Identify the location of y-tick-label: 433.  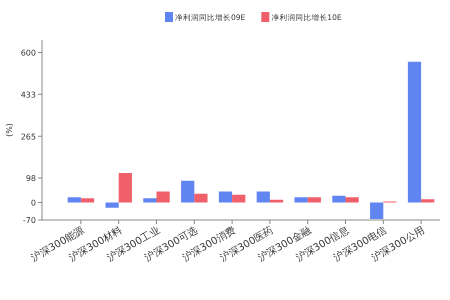
(28, 95).